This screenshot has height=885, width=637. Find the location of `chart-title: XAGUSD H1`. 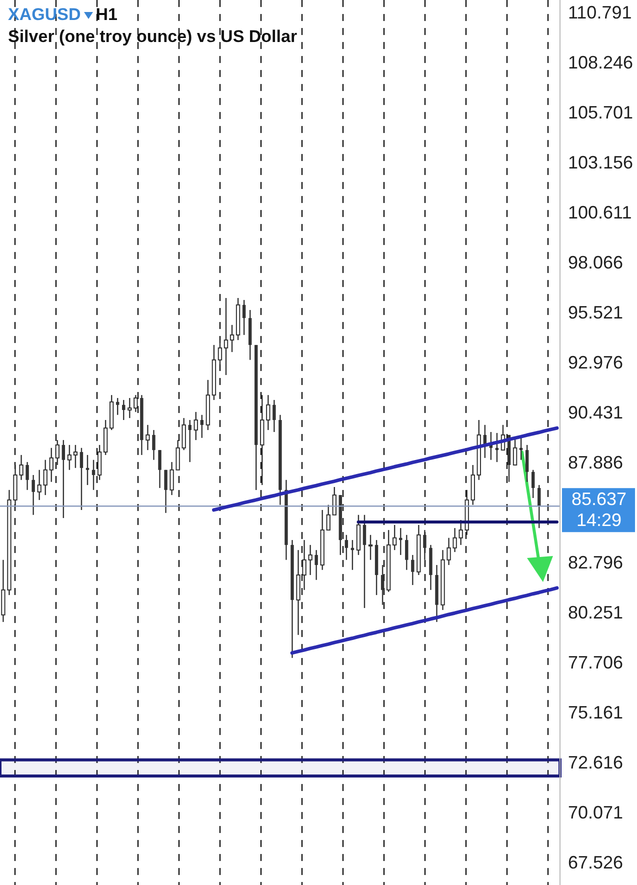

chart-title: XAGUSD H1 is located at coordinates (63, 15).